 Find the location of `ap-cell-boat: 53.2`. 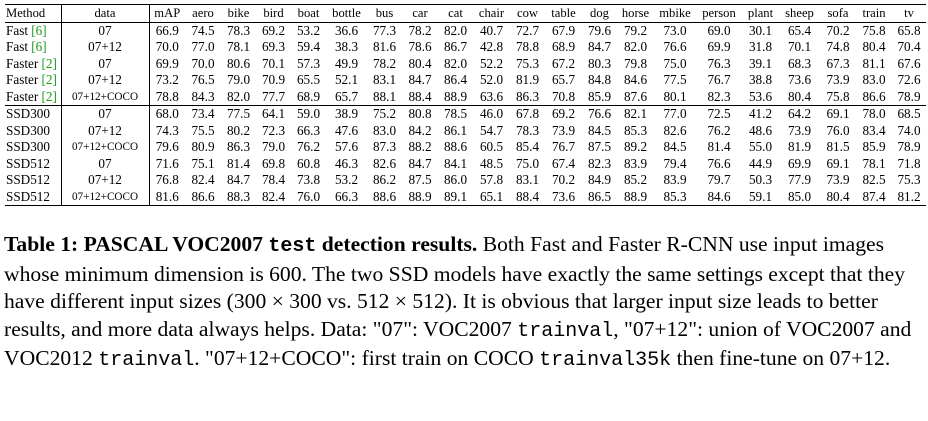

ap-cell-boat: 53.2 is located at coordinates (308, 30).